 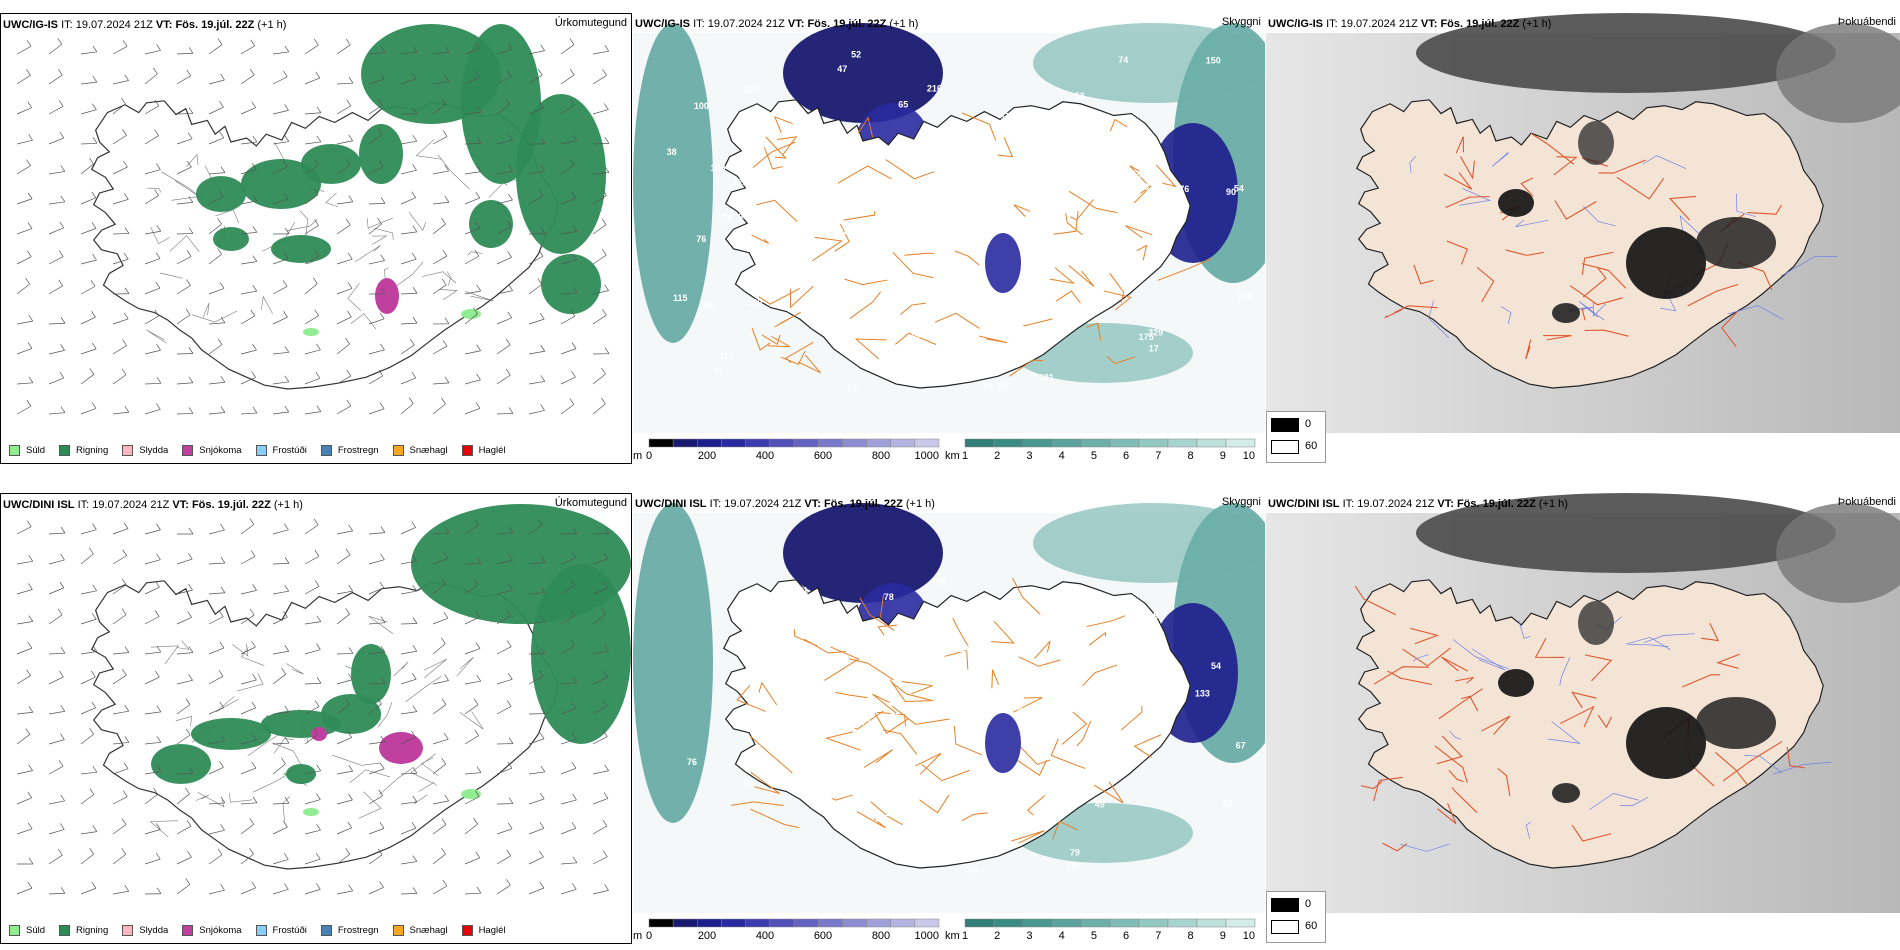 What do you see at coordinates (823, 936) in the screenshot?
I see `scale-tick-label: 600` at bounding box center [823, 936].